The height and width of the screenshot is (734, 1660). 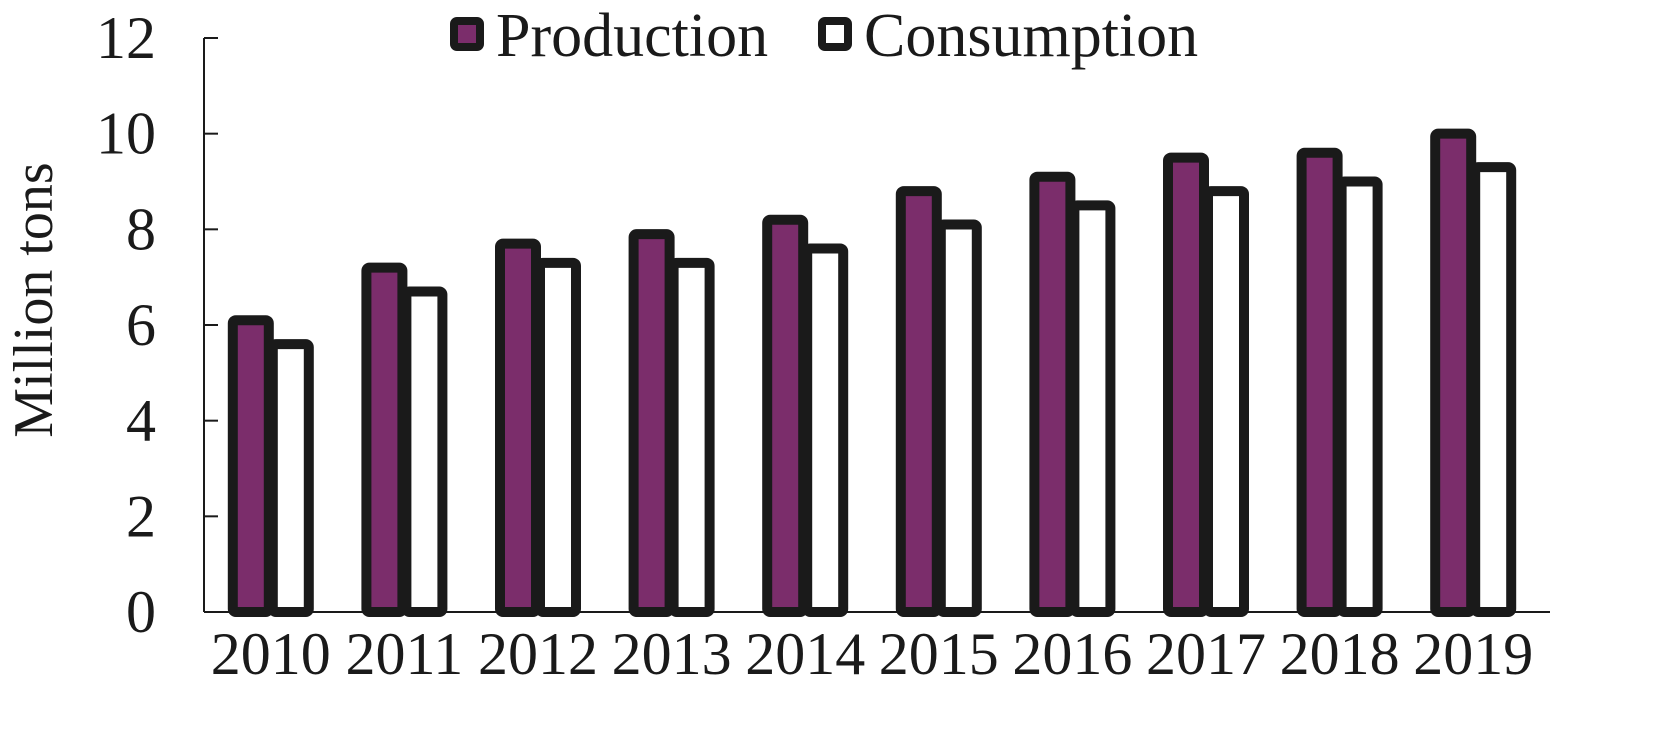 I want to click on bar-production-2017, so click(x=1186, y=384).